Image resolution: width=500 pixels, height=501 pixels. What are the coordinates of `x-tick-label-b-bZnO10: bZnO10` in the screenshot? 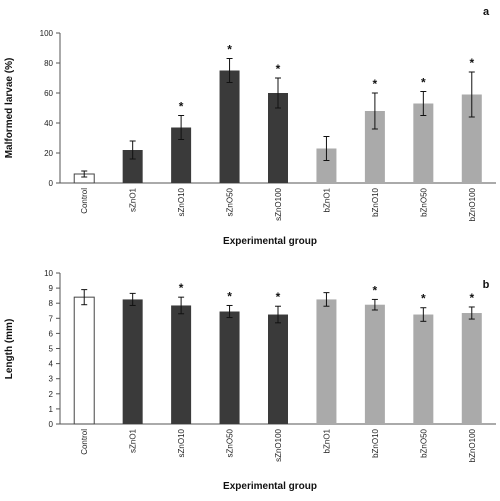 It's located at (375, 442).